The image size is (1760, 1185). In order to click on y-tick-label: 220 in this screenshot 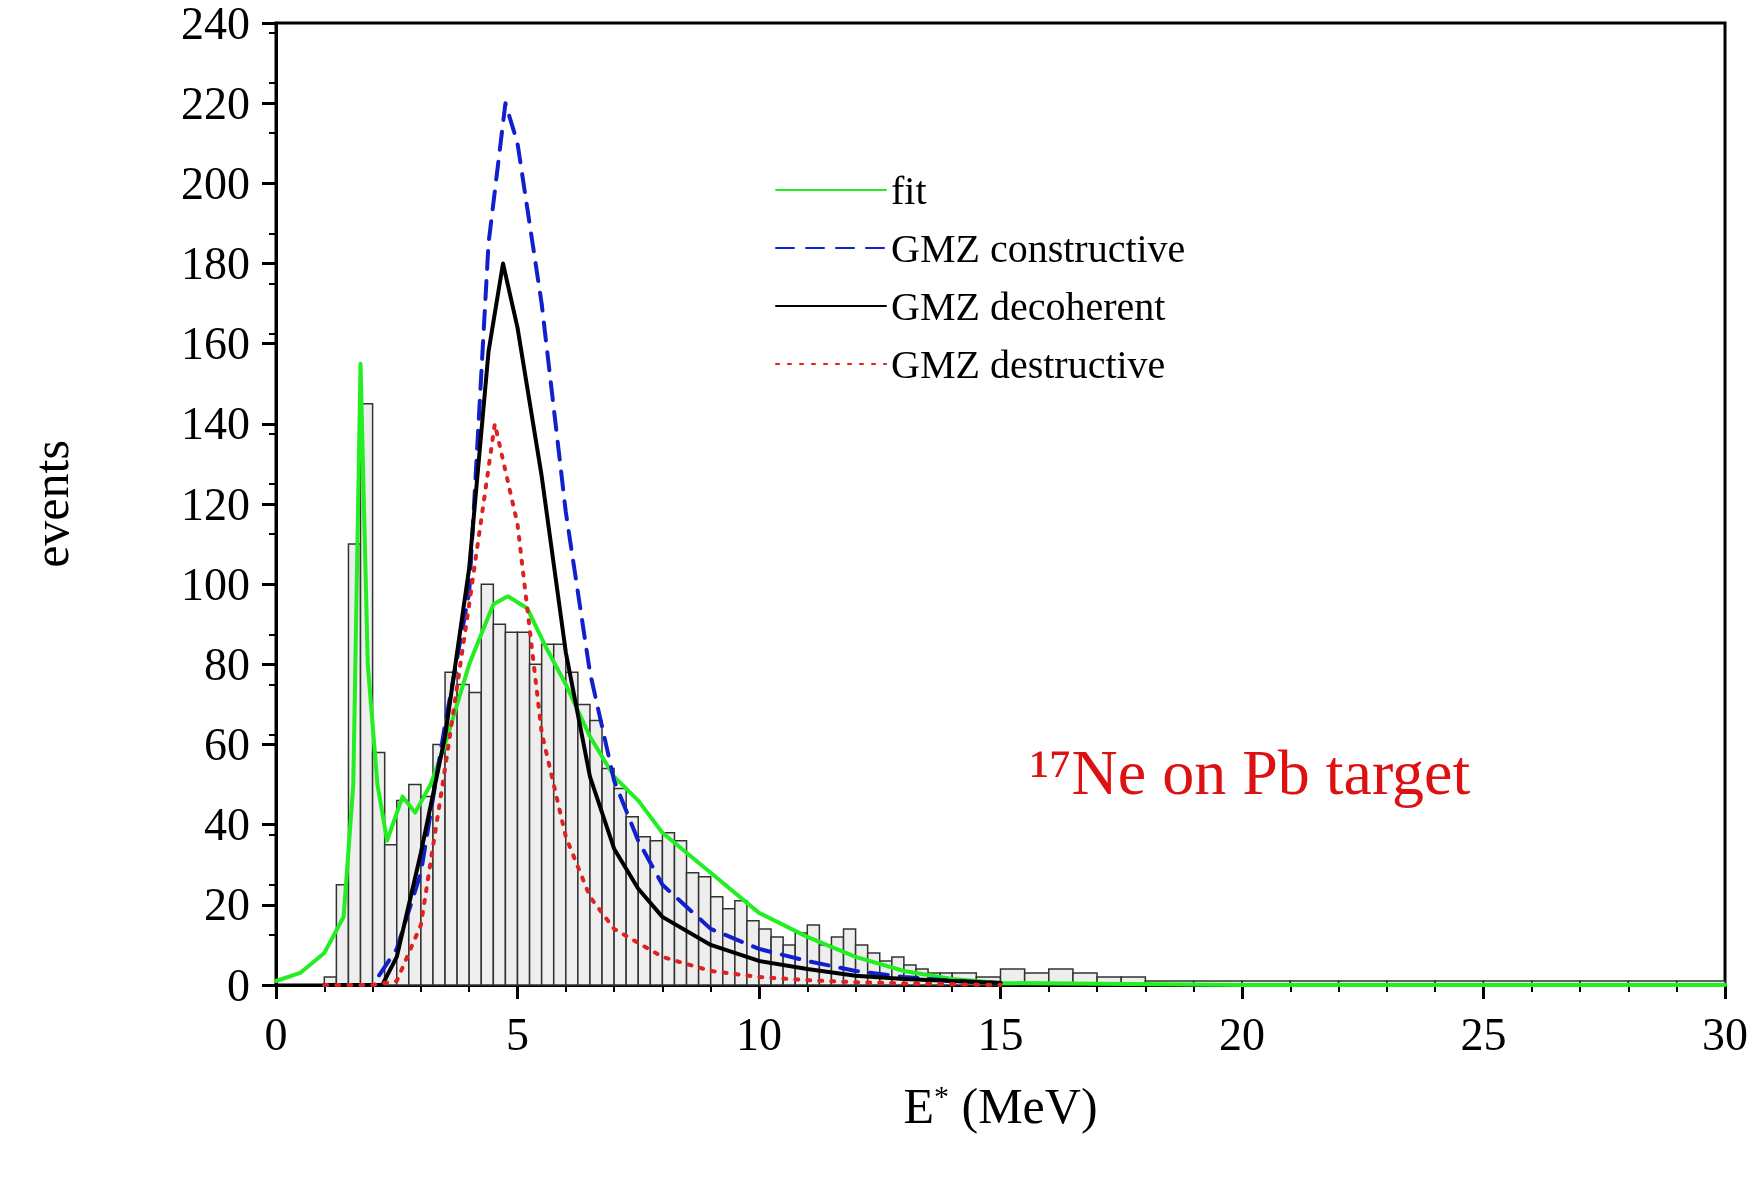, I will do `click(215, 103)`.